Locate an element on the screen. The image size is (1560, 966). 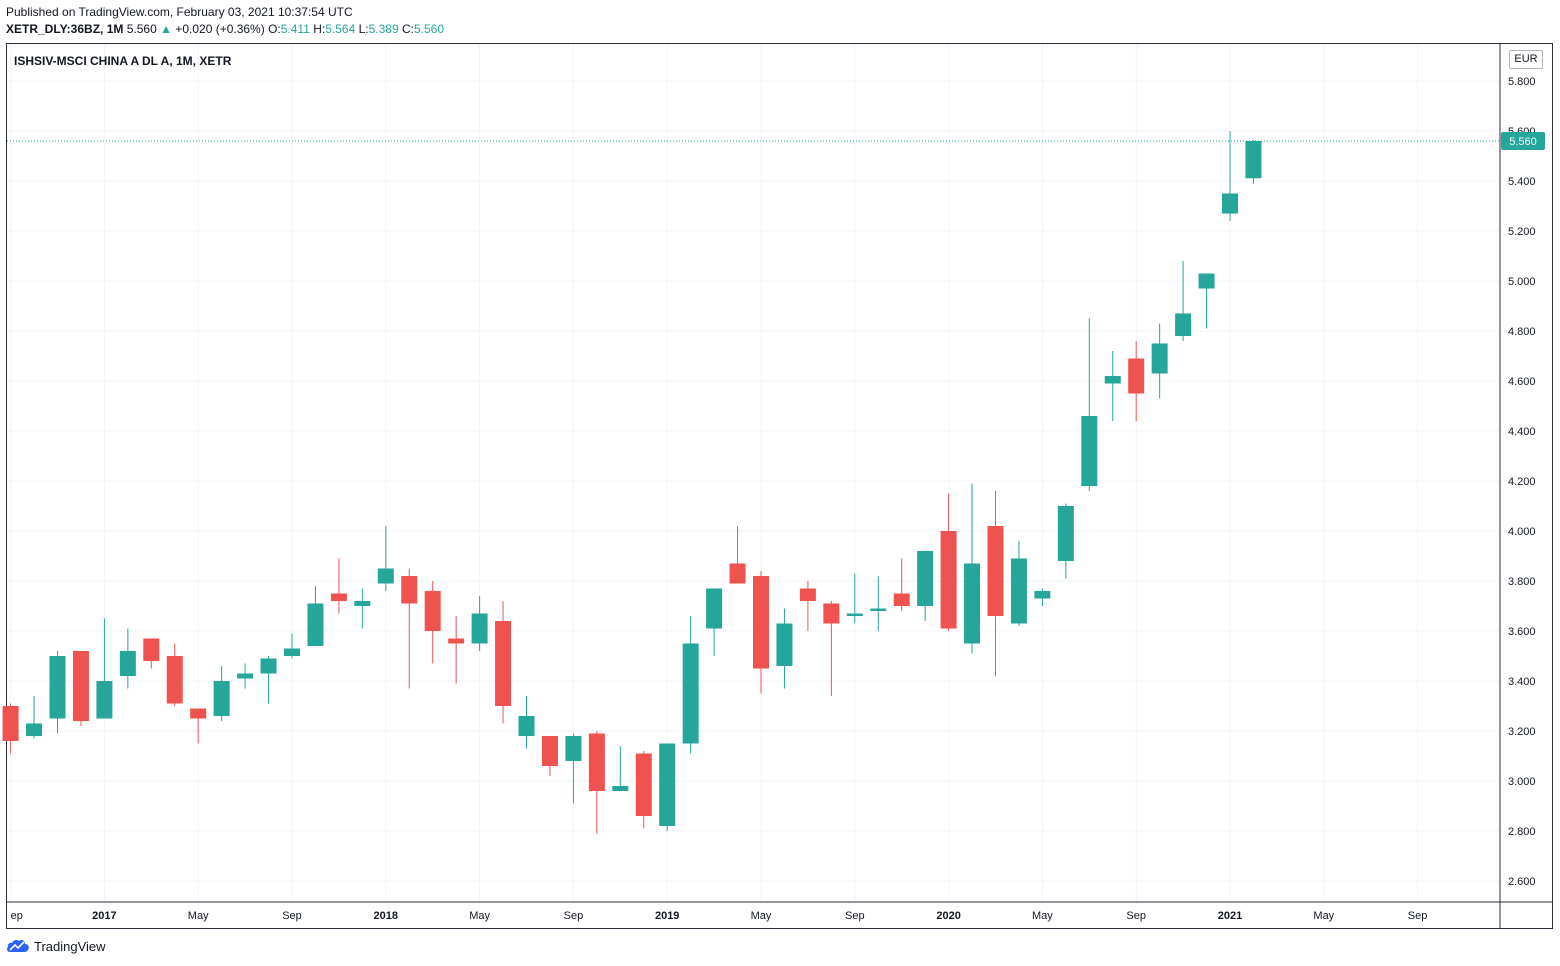
y-tick-label: 4.600 is located at coordinates (1522, 382).